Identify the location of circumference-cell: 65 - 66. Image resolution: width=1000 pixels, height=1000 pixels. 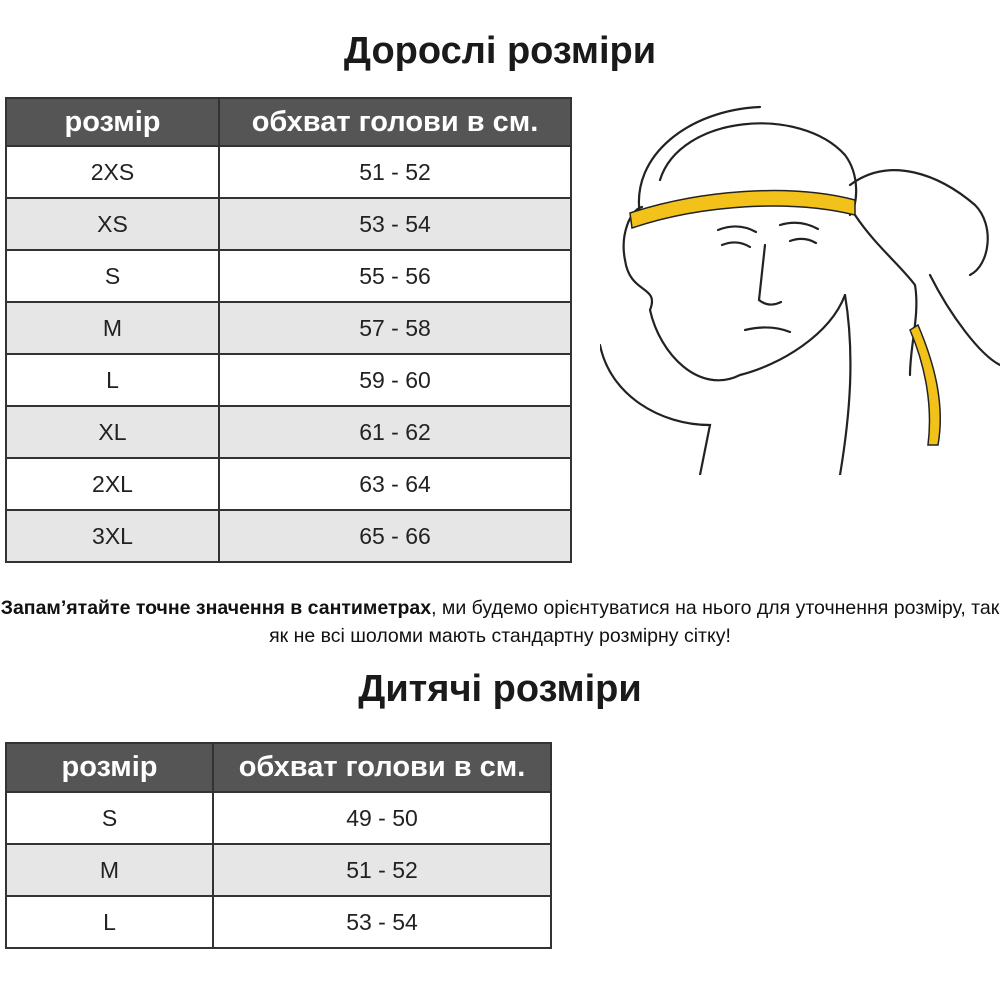
(395, 536).